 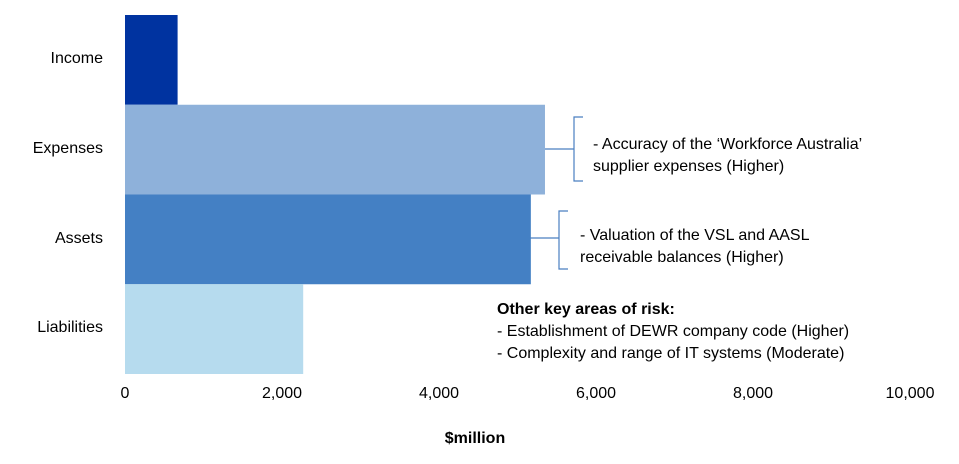 I want to click on bar-expenses, so click(x=335, y=149).